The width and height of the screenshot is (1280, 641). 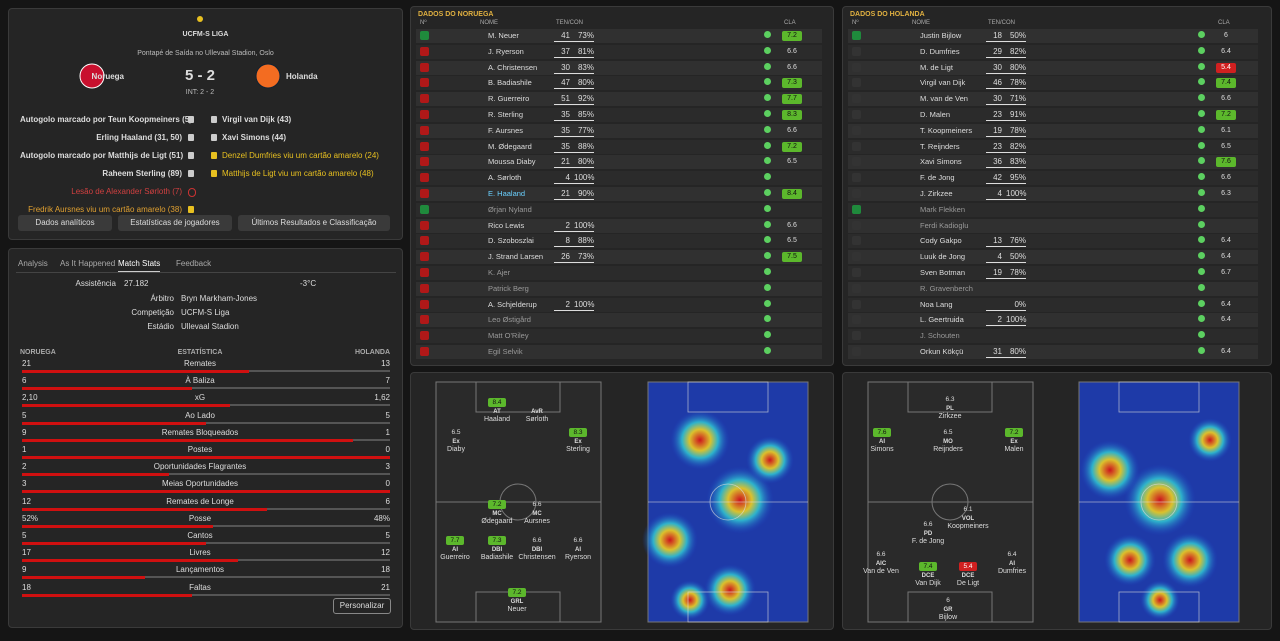 I want to click on stat-bar-bg, so click(x=206, y=388).